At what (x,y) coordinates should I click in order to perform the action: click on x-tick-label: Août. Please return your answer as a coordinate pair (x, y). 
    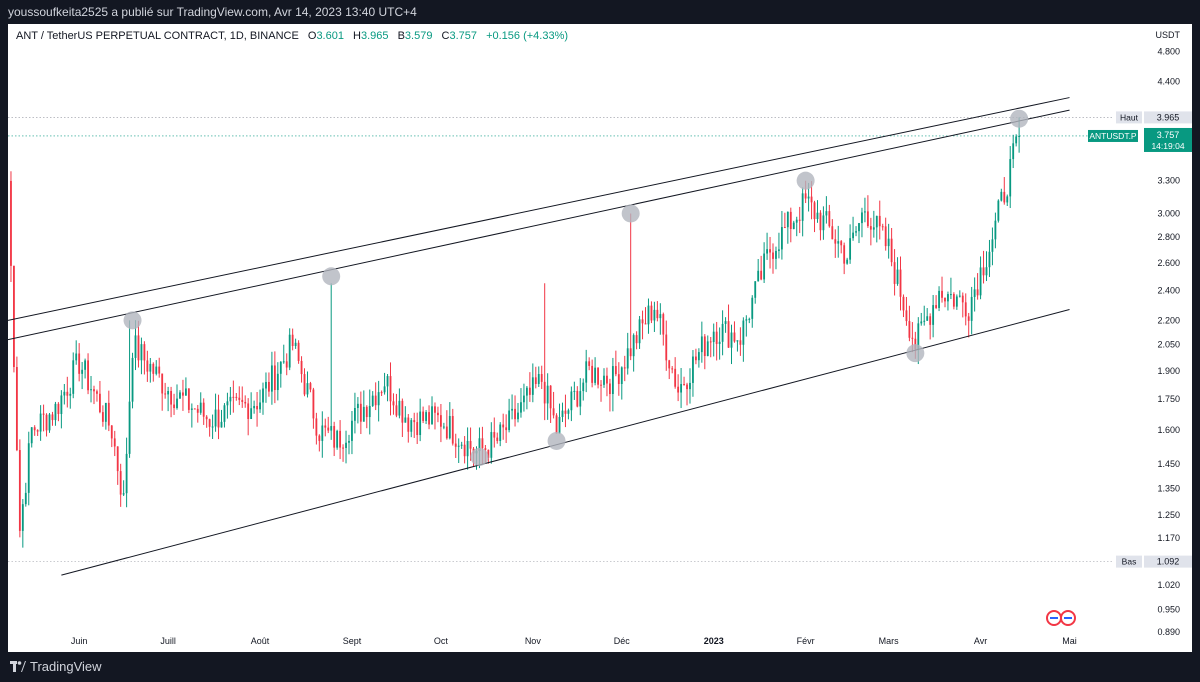
    Looking at the image, I should click on (260, 641).